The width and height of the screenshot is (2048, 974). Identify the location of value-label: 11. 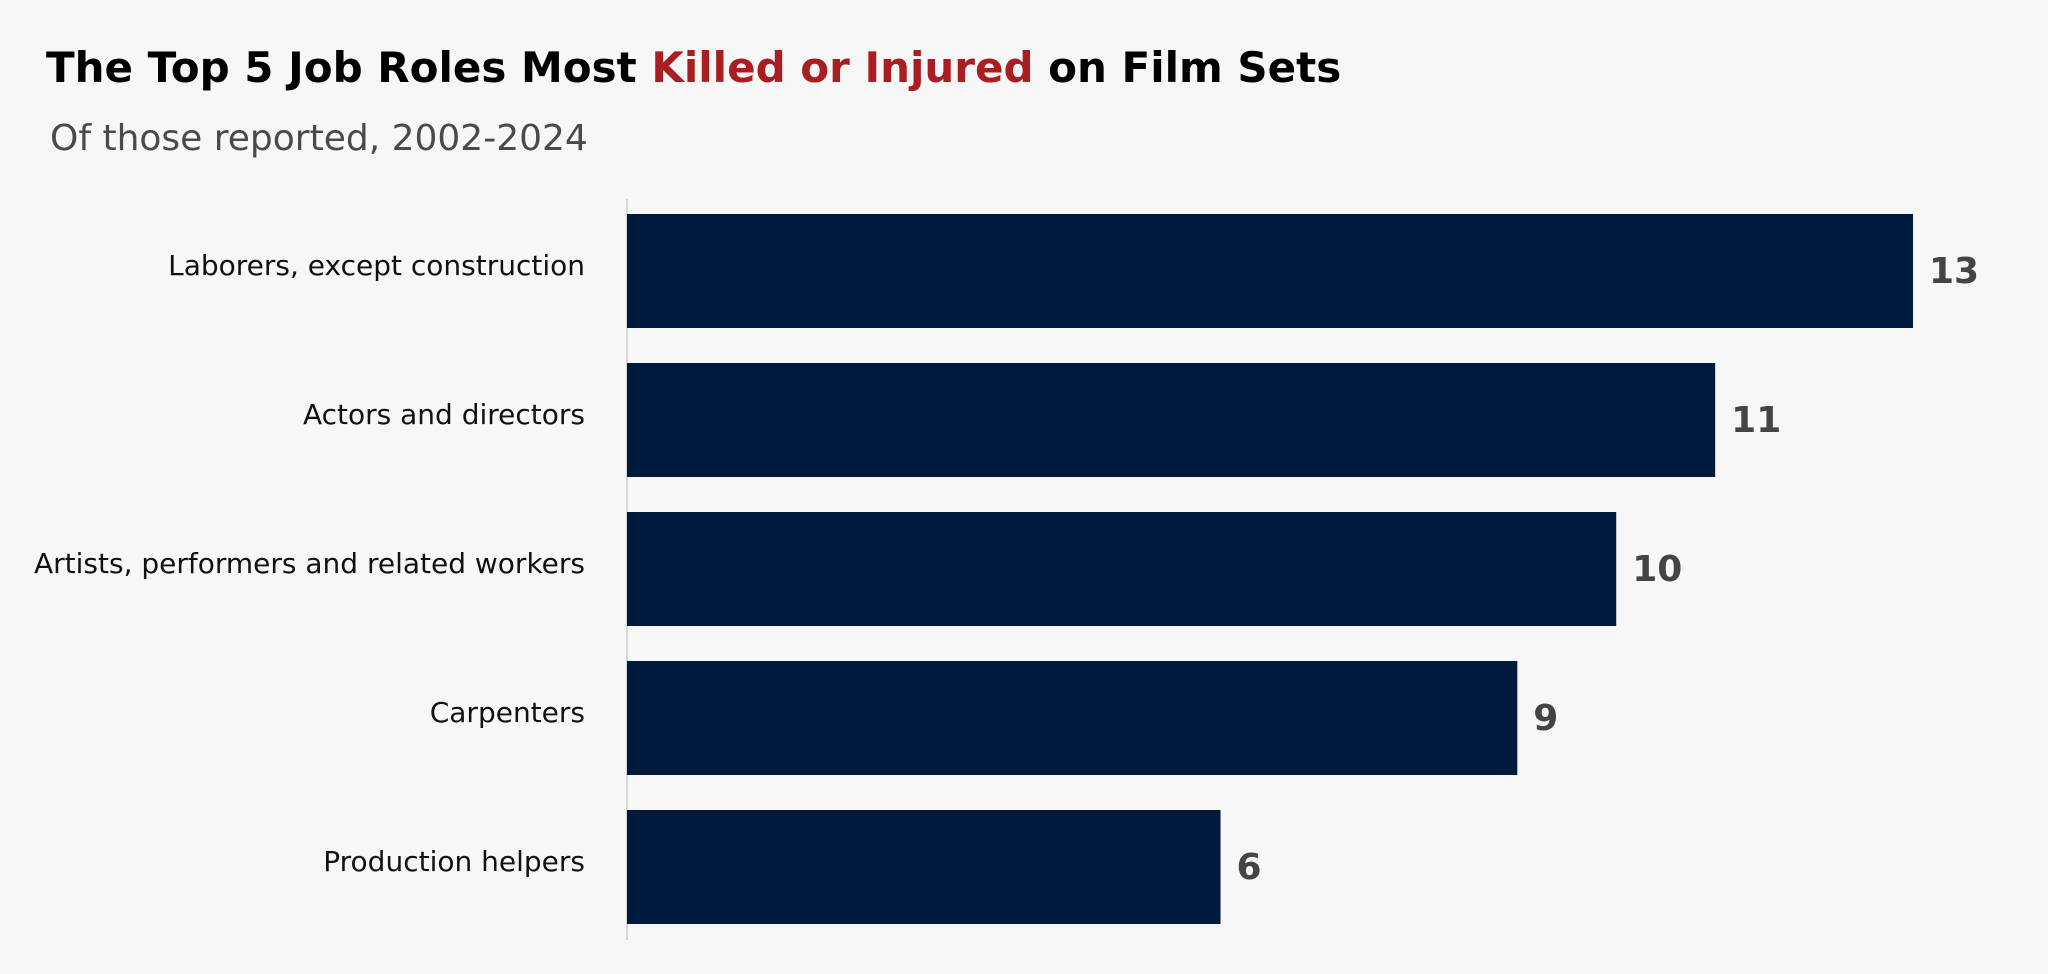
(1756, 420).